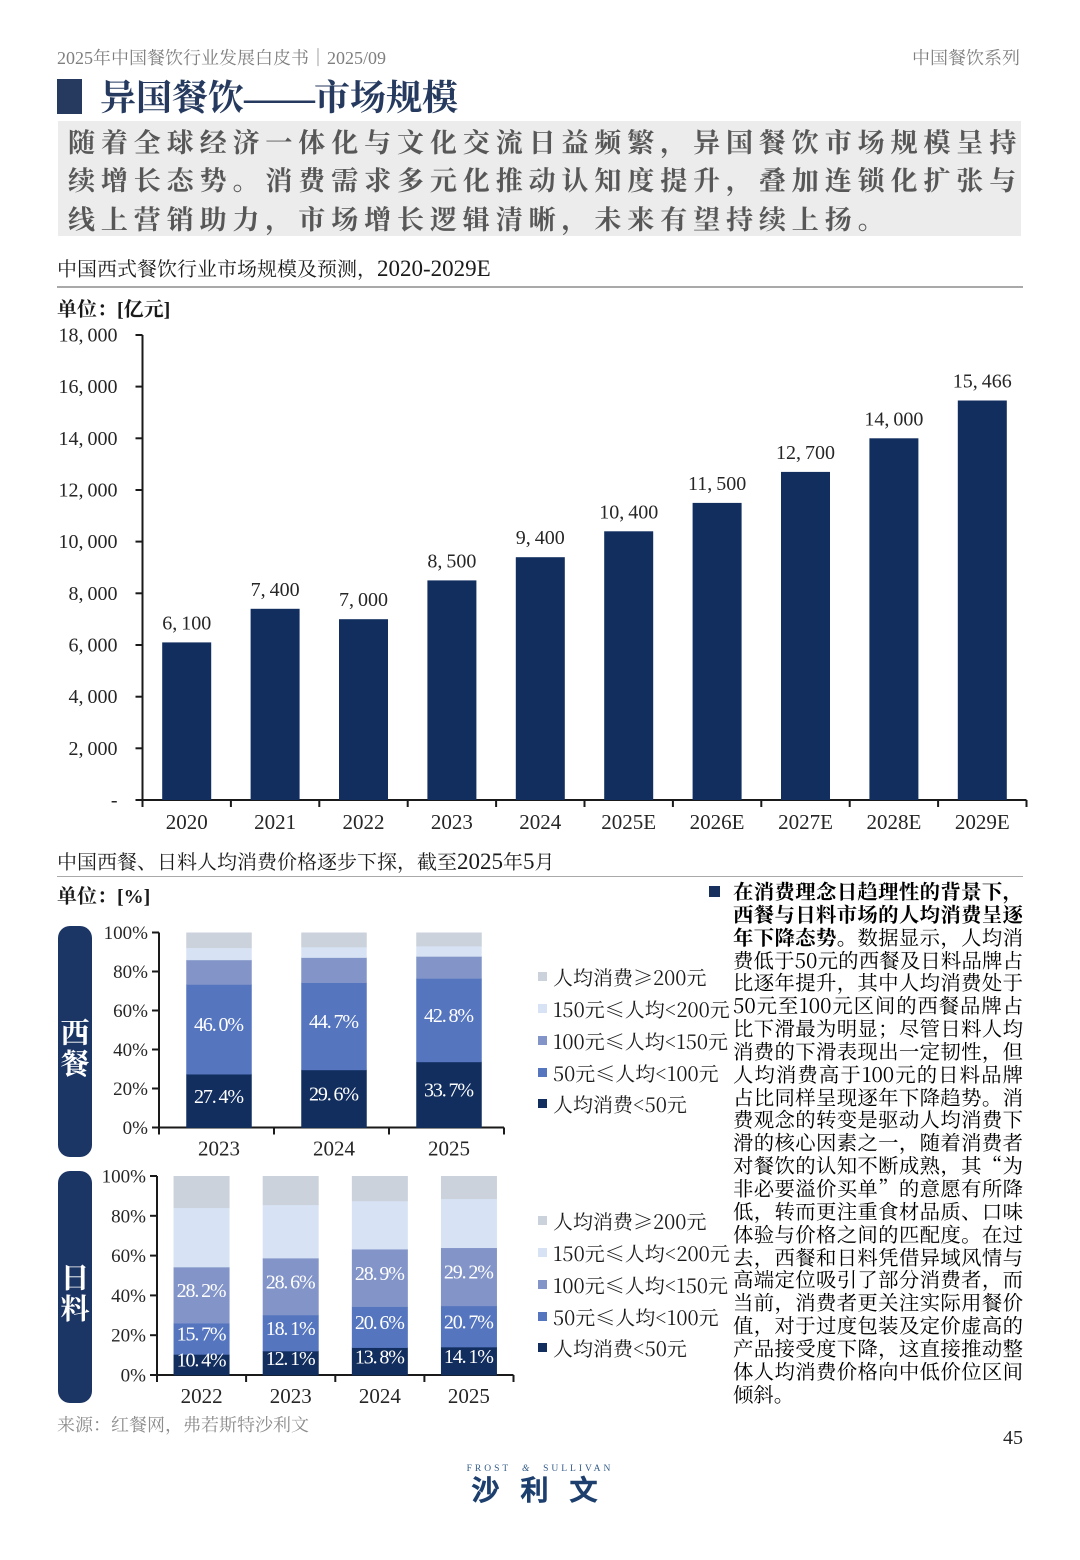 This screenshot has width=1080, height=1560. What do you see at coordinates (275, 590) in the screenshot?
I see `svg-text: 7, 400` at bounding box center [275, 590].